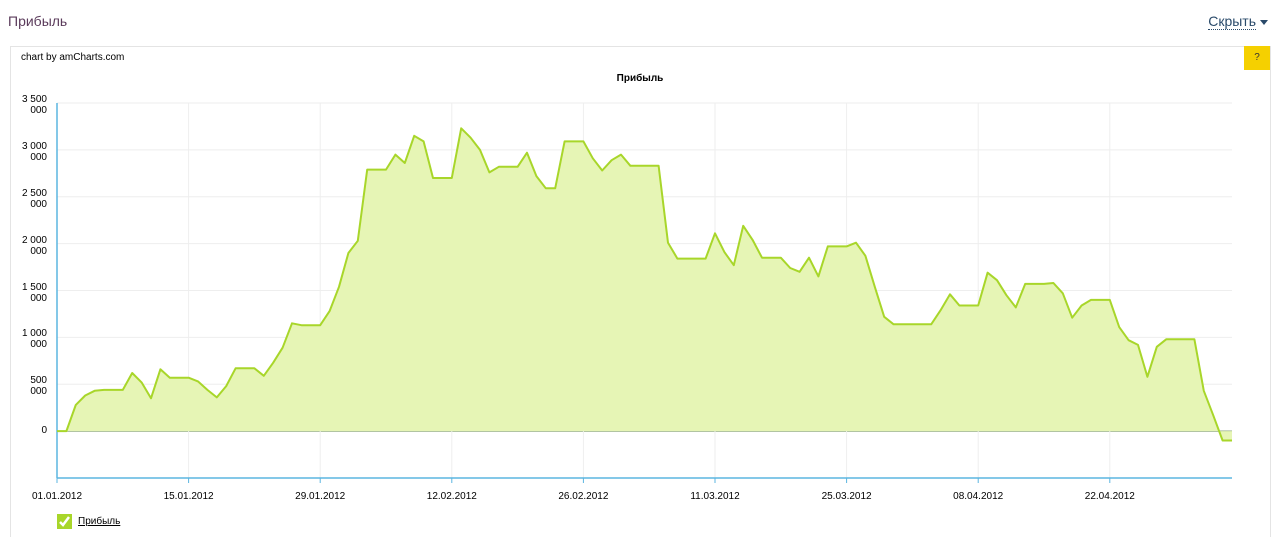  Describe the element at coordinates (846, 496) in the screenshot. I see `x-tick-label: 25.03.2012` at that location.